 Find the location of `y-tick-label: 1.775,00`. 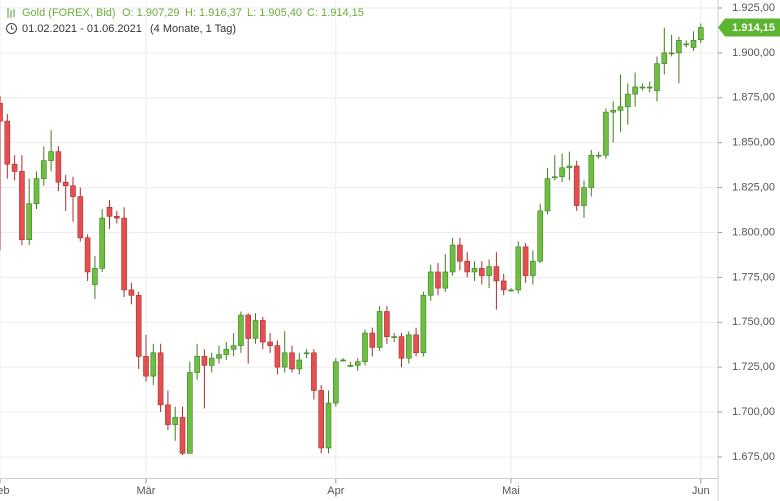

y-tick-label: 1.775,00 is located at coordinates (753, 277).